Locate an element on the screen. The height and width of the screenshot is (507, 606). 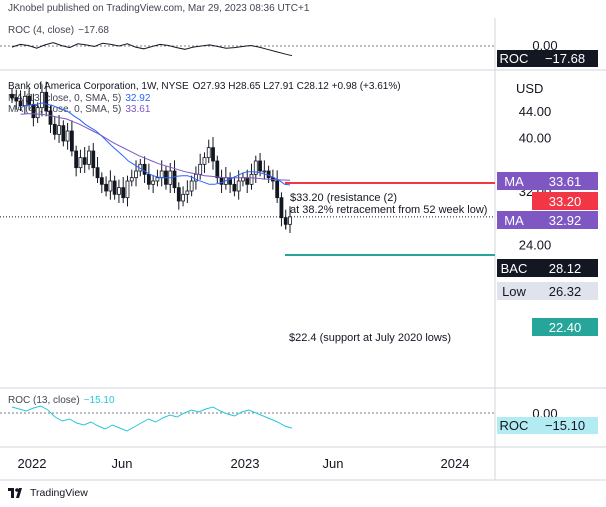
resistance-annotation-line1: $33.20 (resistance (2) is located at coordinates (343, 198).